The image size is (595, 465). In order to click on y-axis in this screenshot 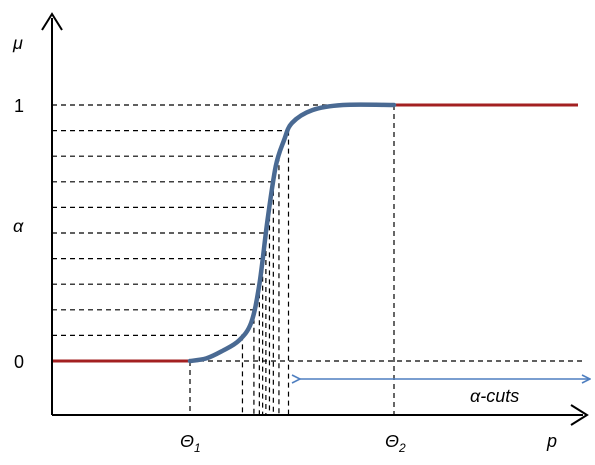, I will do `click(52, 213)`.